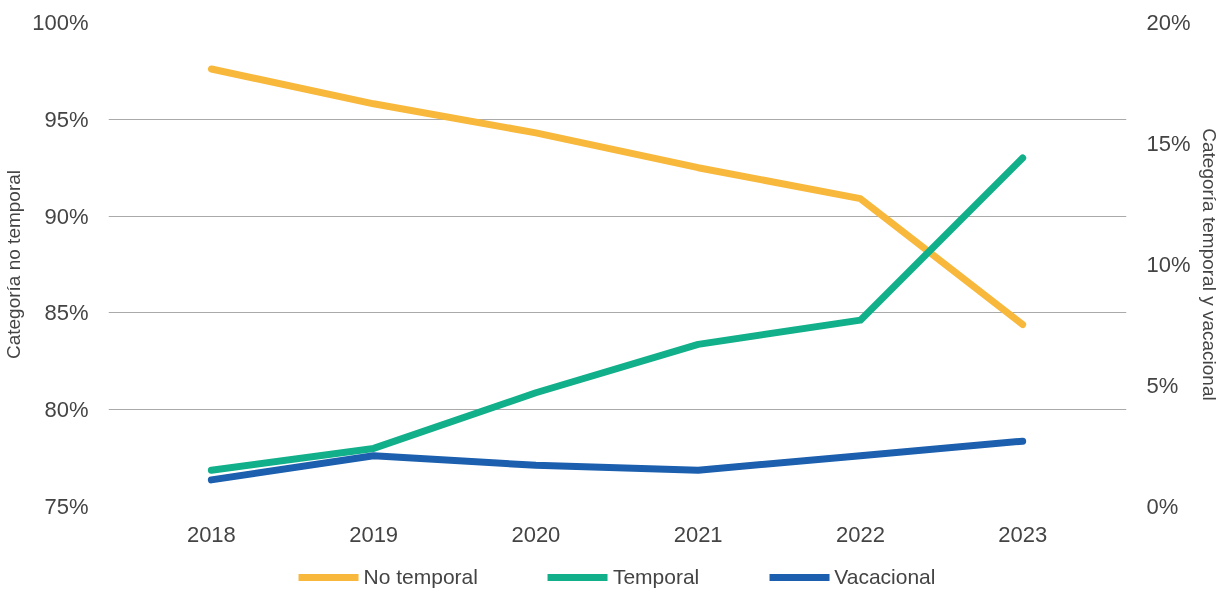 This screenshot has width=1222, height=608. I want to click on x-tick-label: 2022, so click(860, 534).